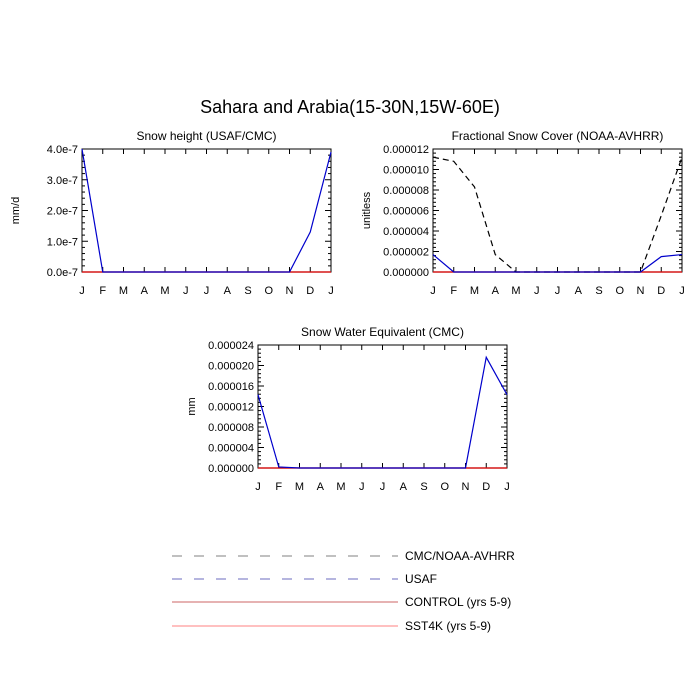 Image resolution: width=700 pixels, height=700 pixels. I want to click on y-tick-label: 1.0e-7, so click(62, 242).